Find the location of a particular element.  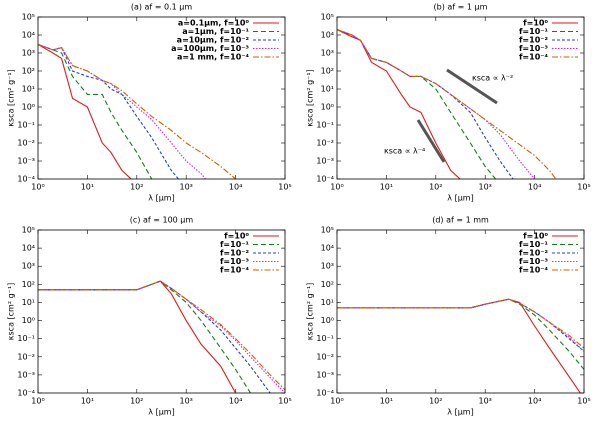

legend-label: a=100μm, f=10⁻³ is located at coordinates (210, 48).